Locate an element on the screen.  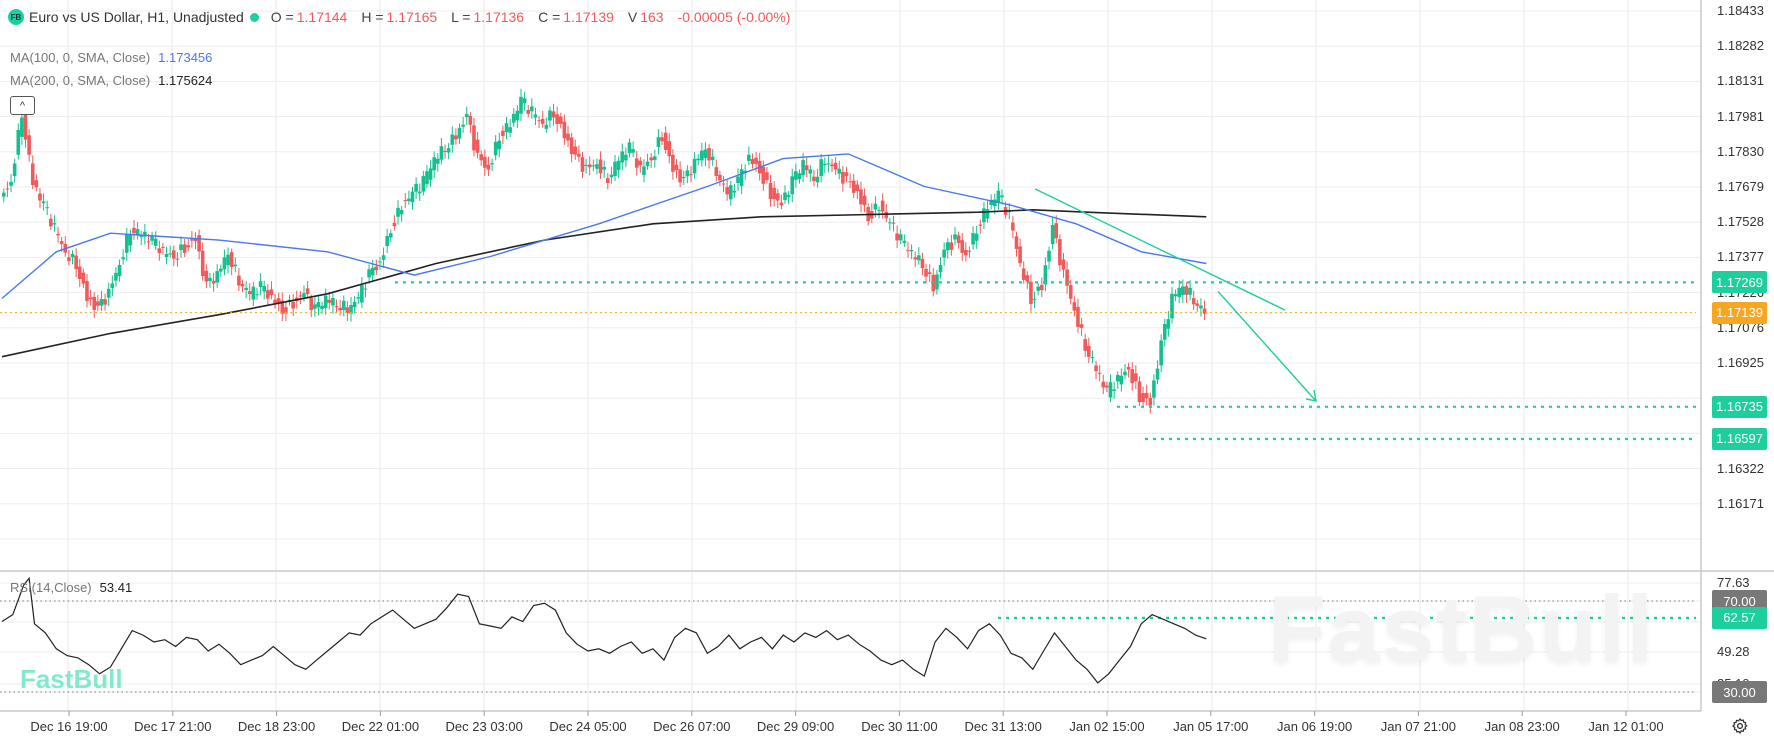
settings-gear-icon is located at coordinates (1740, 726).